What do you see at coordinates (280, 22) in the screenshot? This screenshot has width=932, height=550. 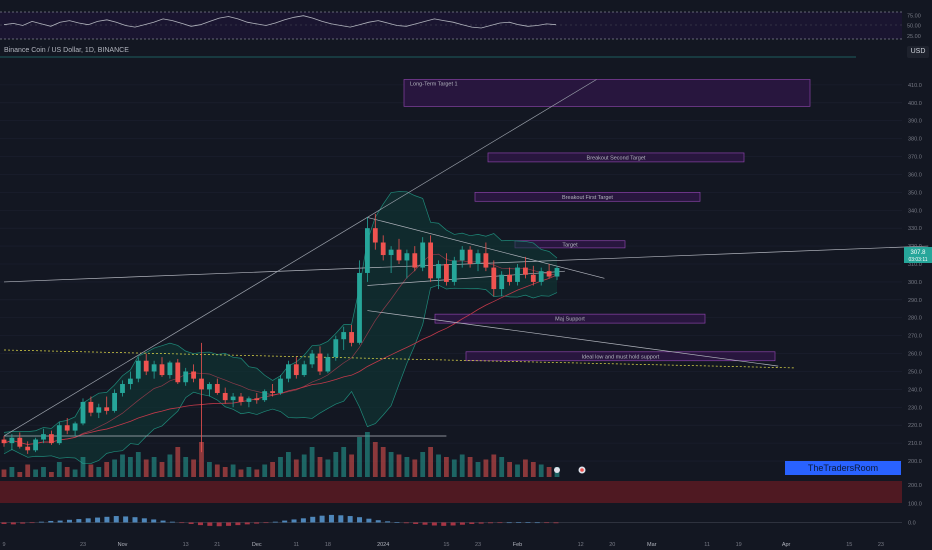 I see `oscillator-series-line` at bounding box center [280, 22].